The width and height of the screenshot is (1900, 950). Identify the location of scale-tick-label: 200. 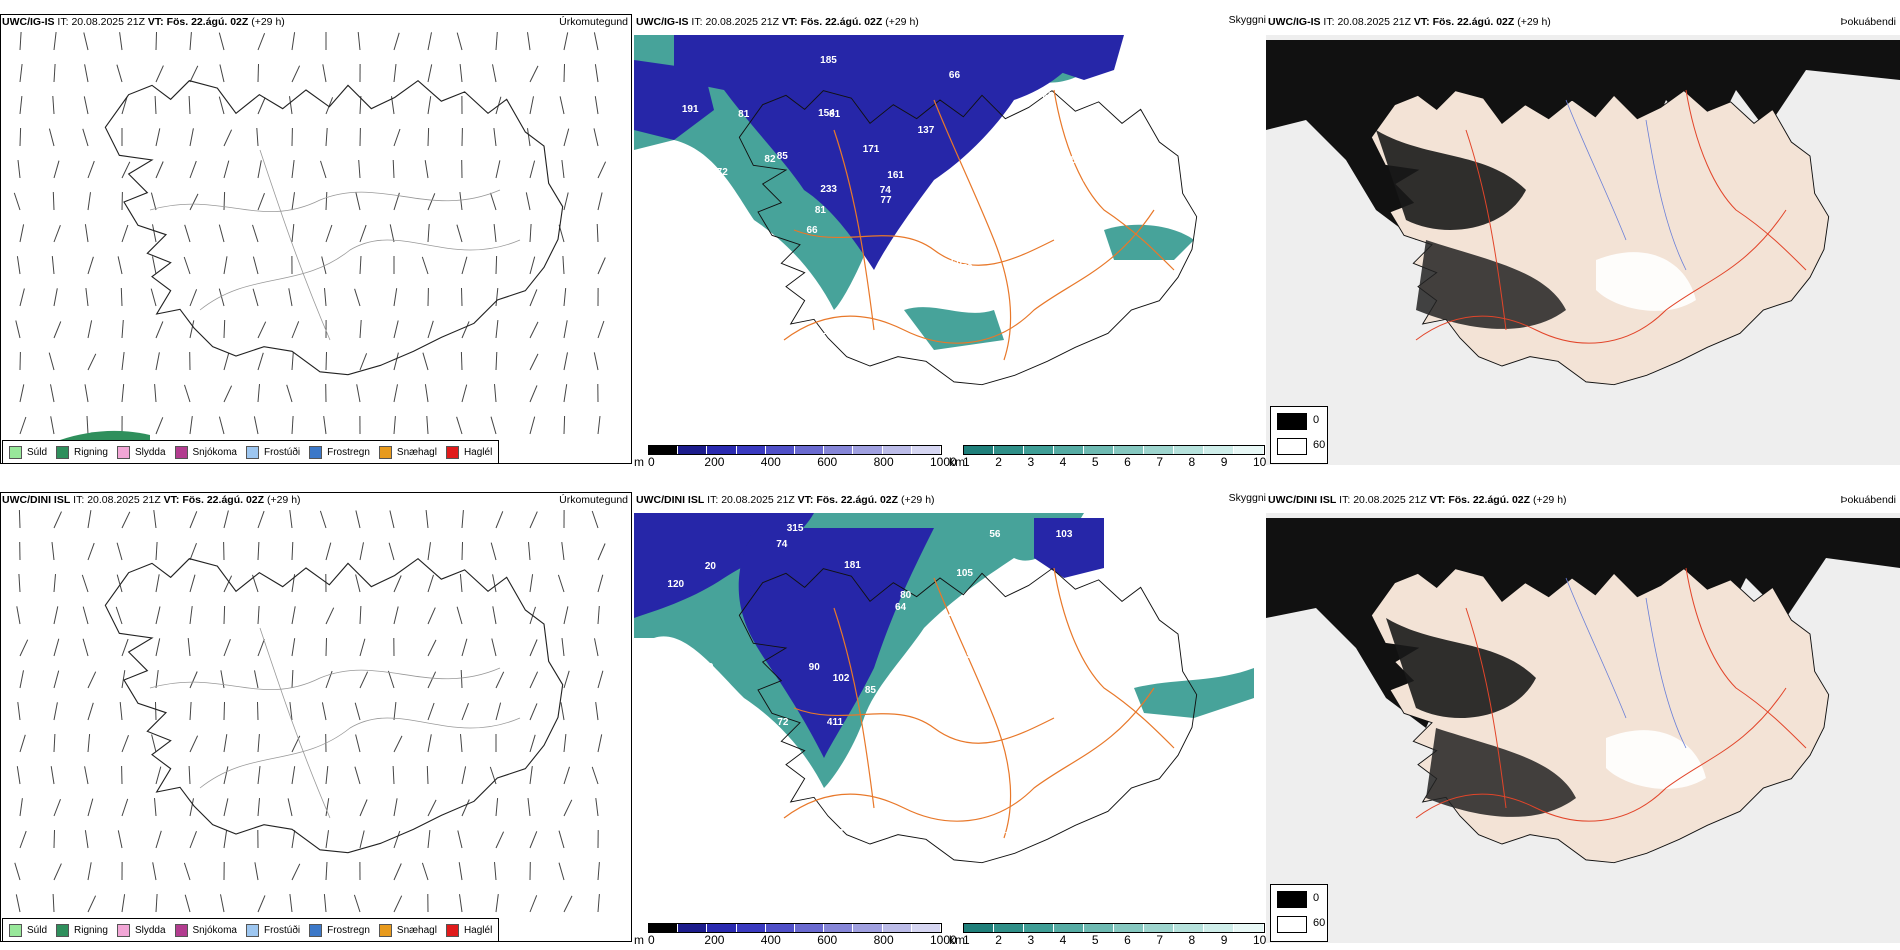
(714, 462).